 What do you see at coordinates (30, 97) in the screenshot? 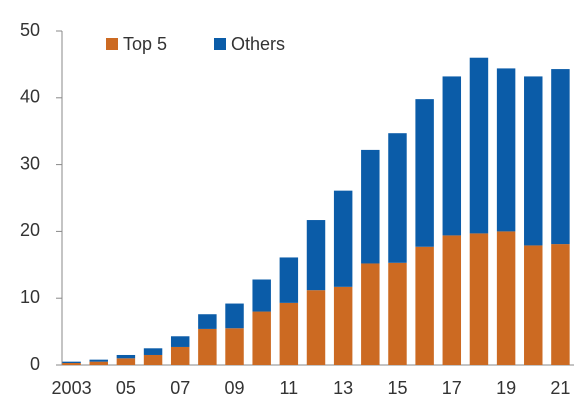
I see `y-tick-label: 40` at bounding box center [30, 97].